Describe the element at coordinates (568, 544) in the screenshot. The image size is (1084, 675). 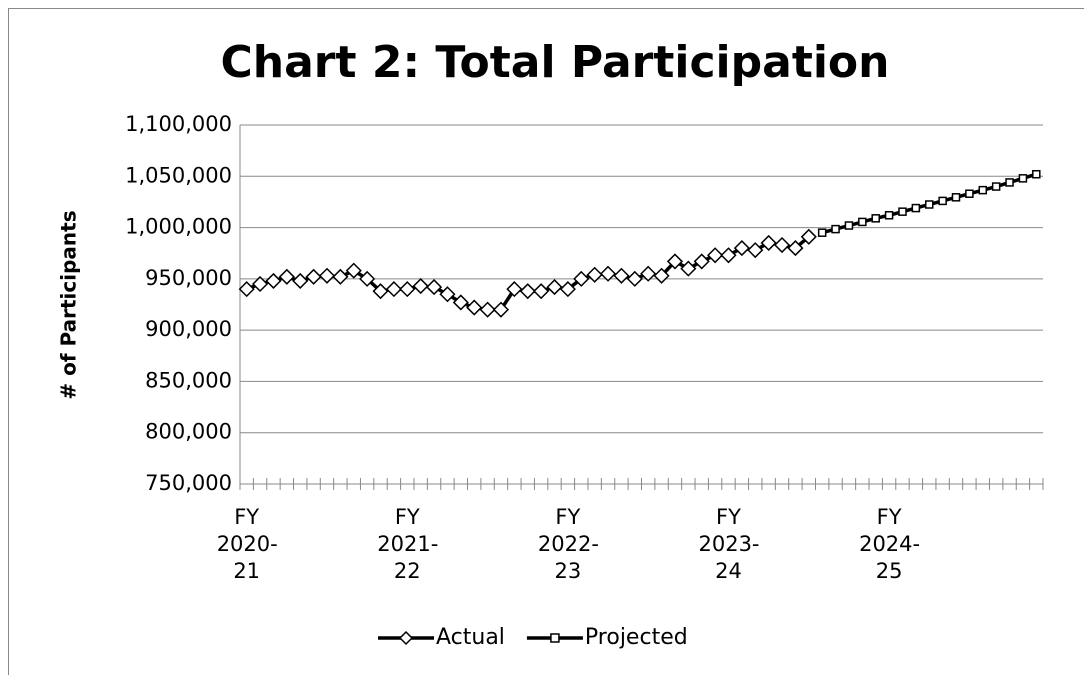
I see `x-tick-label: FY 2022-23` at that location.